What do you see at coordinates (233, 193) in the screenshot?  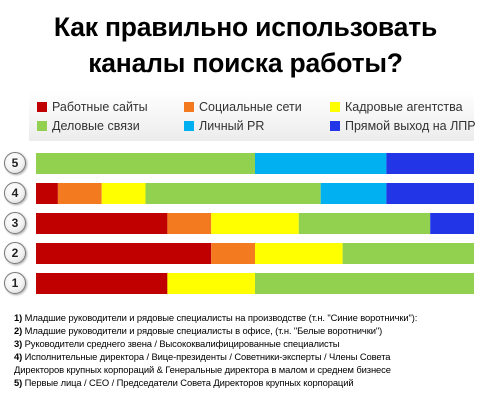 I see `bar-segment-4-business-connections` at bounding box center [233, 193].